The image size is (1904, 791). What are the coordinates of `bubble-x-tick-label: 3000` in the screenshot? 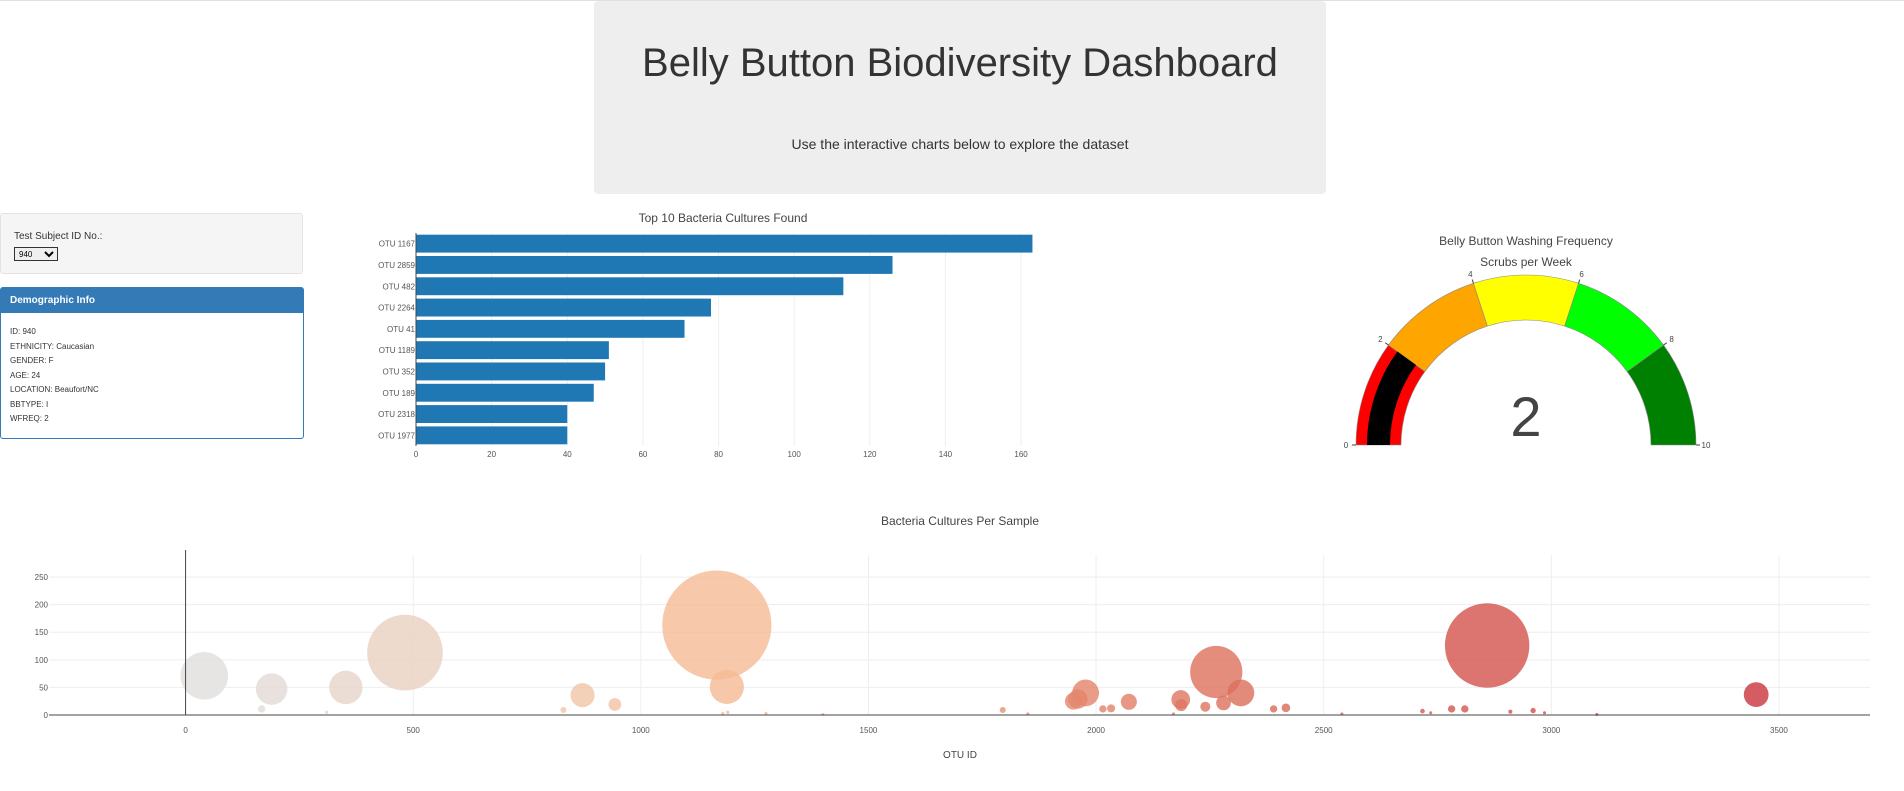 It's located at (1551, 730).